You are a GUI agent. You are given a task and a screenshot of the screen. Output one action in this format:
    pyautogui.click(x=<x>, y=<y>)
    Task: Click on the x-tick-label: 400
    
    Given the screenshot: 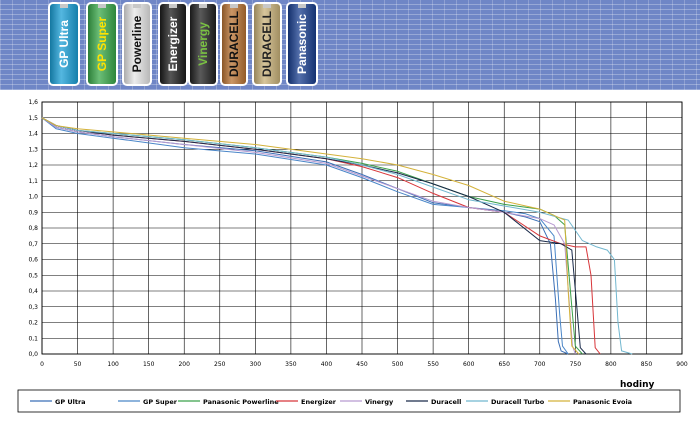 What is the action you would take?
    pyautogui.click(x=327, y=364)
    